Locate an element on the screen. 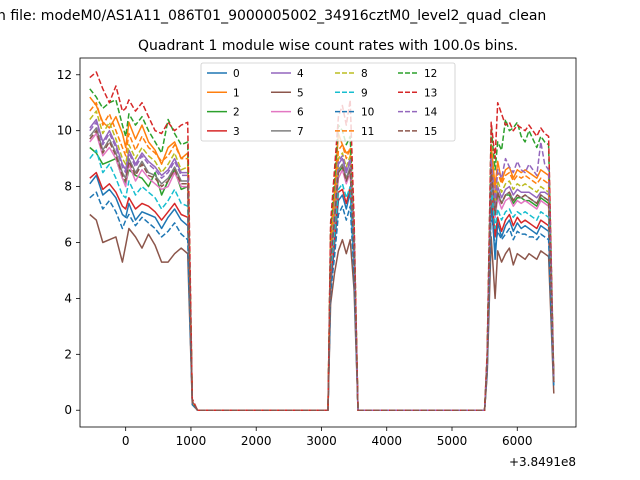  y-axis: 0 2 4 6 8 10 12 is located at coordinates (68, 242).